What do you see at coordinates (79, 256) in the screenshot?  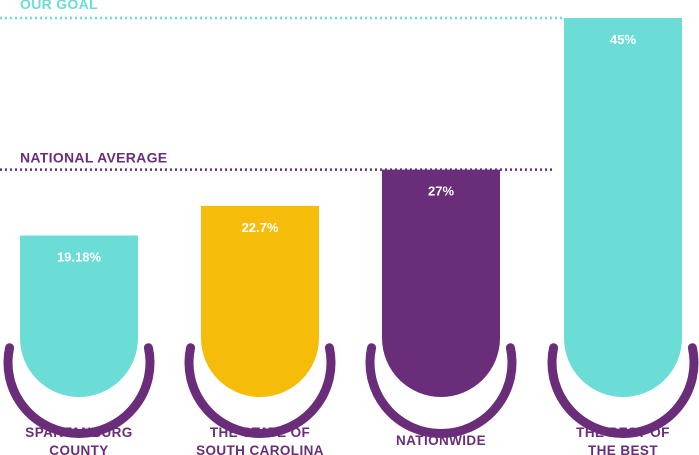 I see `bar-value-label: 19.18%` at bounding box center [79, 256].